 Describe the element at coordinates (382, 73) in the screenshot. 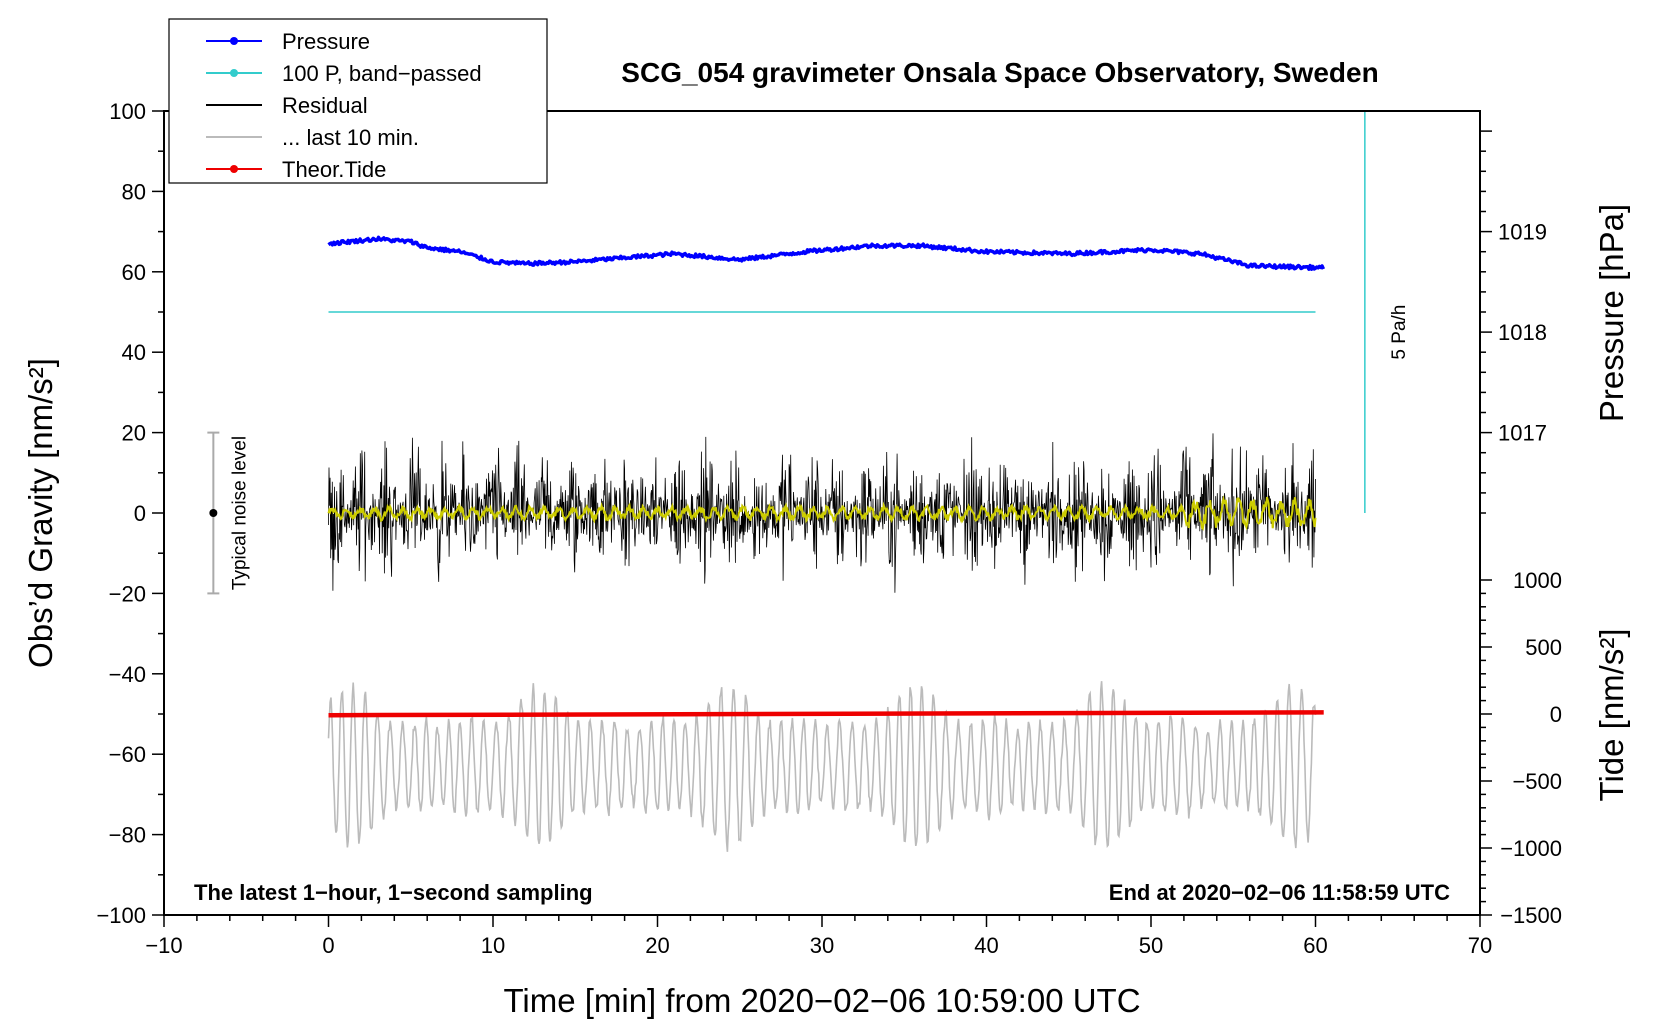

I see `legend-label: 100 P, band−passed` at that location.